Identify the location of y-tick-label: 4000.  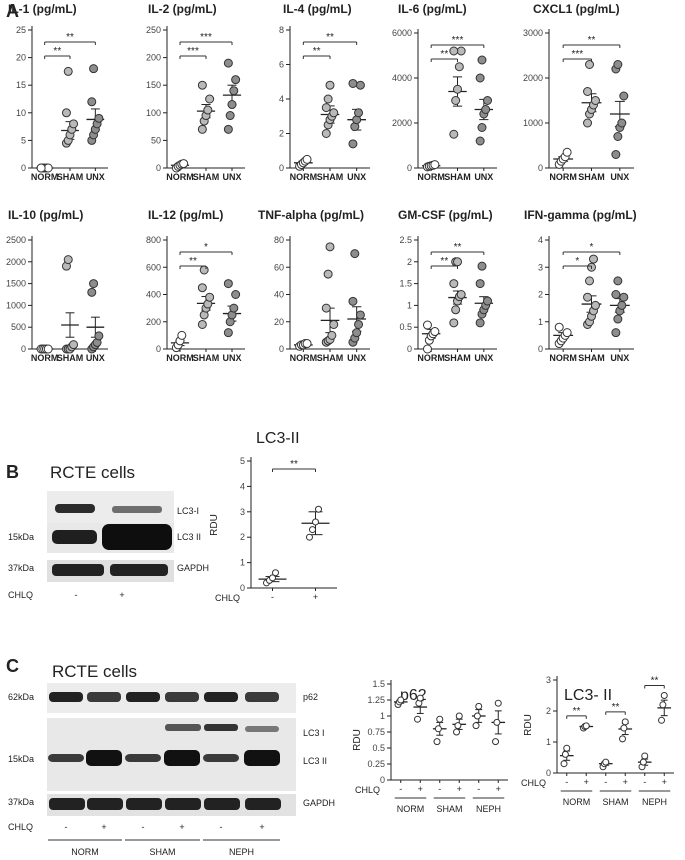
(402, 78).